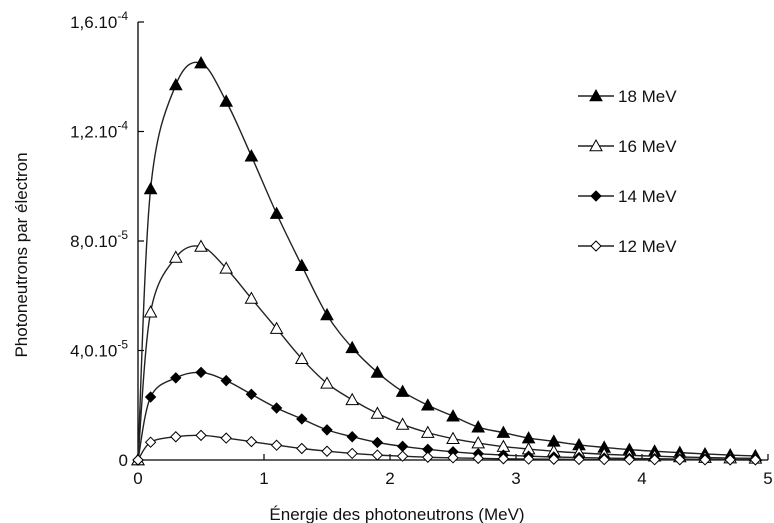 The image size is (774, 523). I want to click on y-tick-label: 1,2.10-4, so click(99, 130).